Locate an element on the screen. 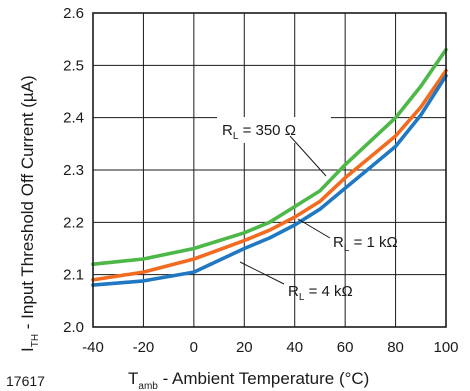 The image size is (470, 391). series-label-r350: RL = 350 Ω is located at coordinates (259, 132).